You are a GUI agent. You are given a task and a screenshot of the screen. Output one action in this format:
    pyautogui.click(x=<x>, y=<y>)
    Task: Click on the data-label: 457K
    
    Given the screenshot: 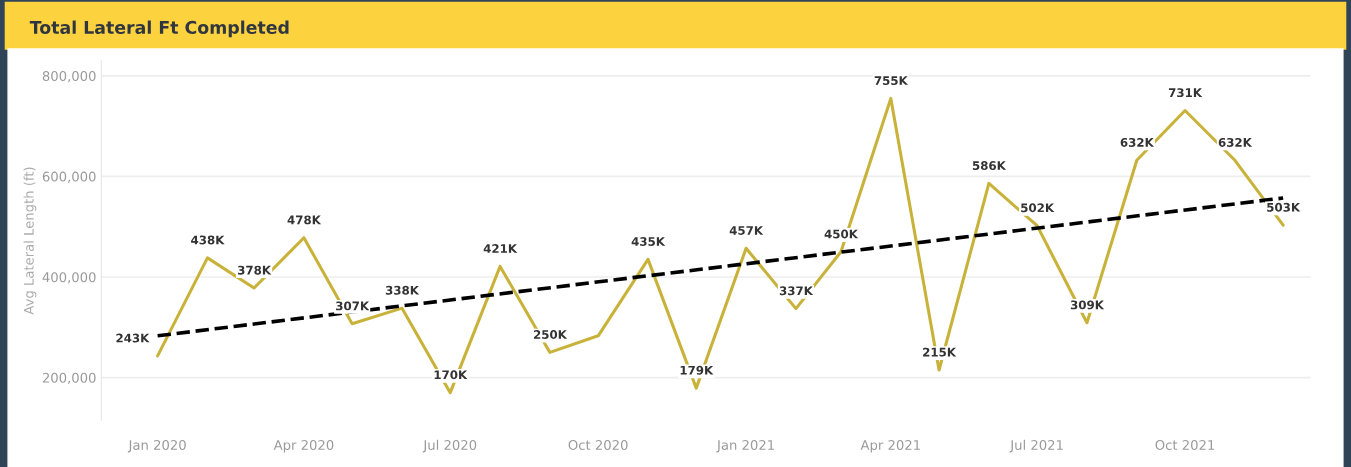 What is the action you would take?
    pyautogui.click(x=746, y=230)
    